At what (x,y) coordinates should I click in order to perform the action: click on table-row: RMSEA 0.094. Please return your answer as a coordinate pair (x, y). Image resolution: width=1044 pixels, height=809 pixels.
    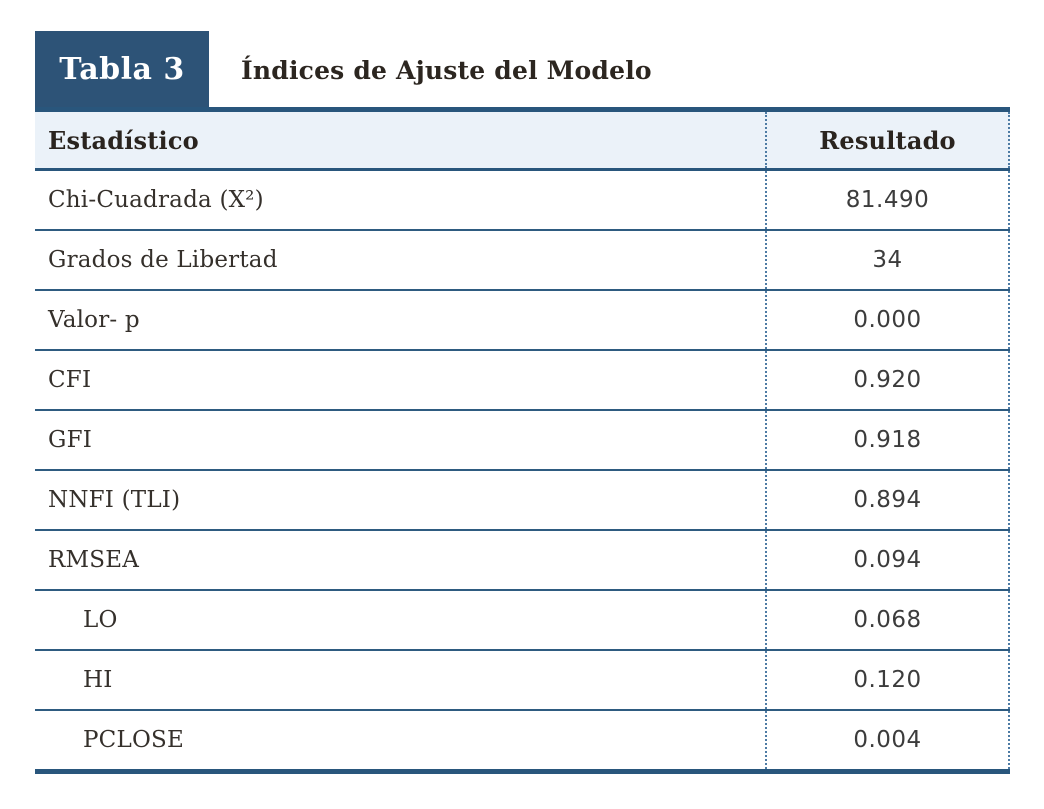
    Looking at the image, I should click on (522, 561).